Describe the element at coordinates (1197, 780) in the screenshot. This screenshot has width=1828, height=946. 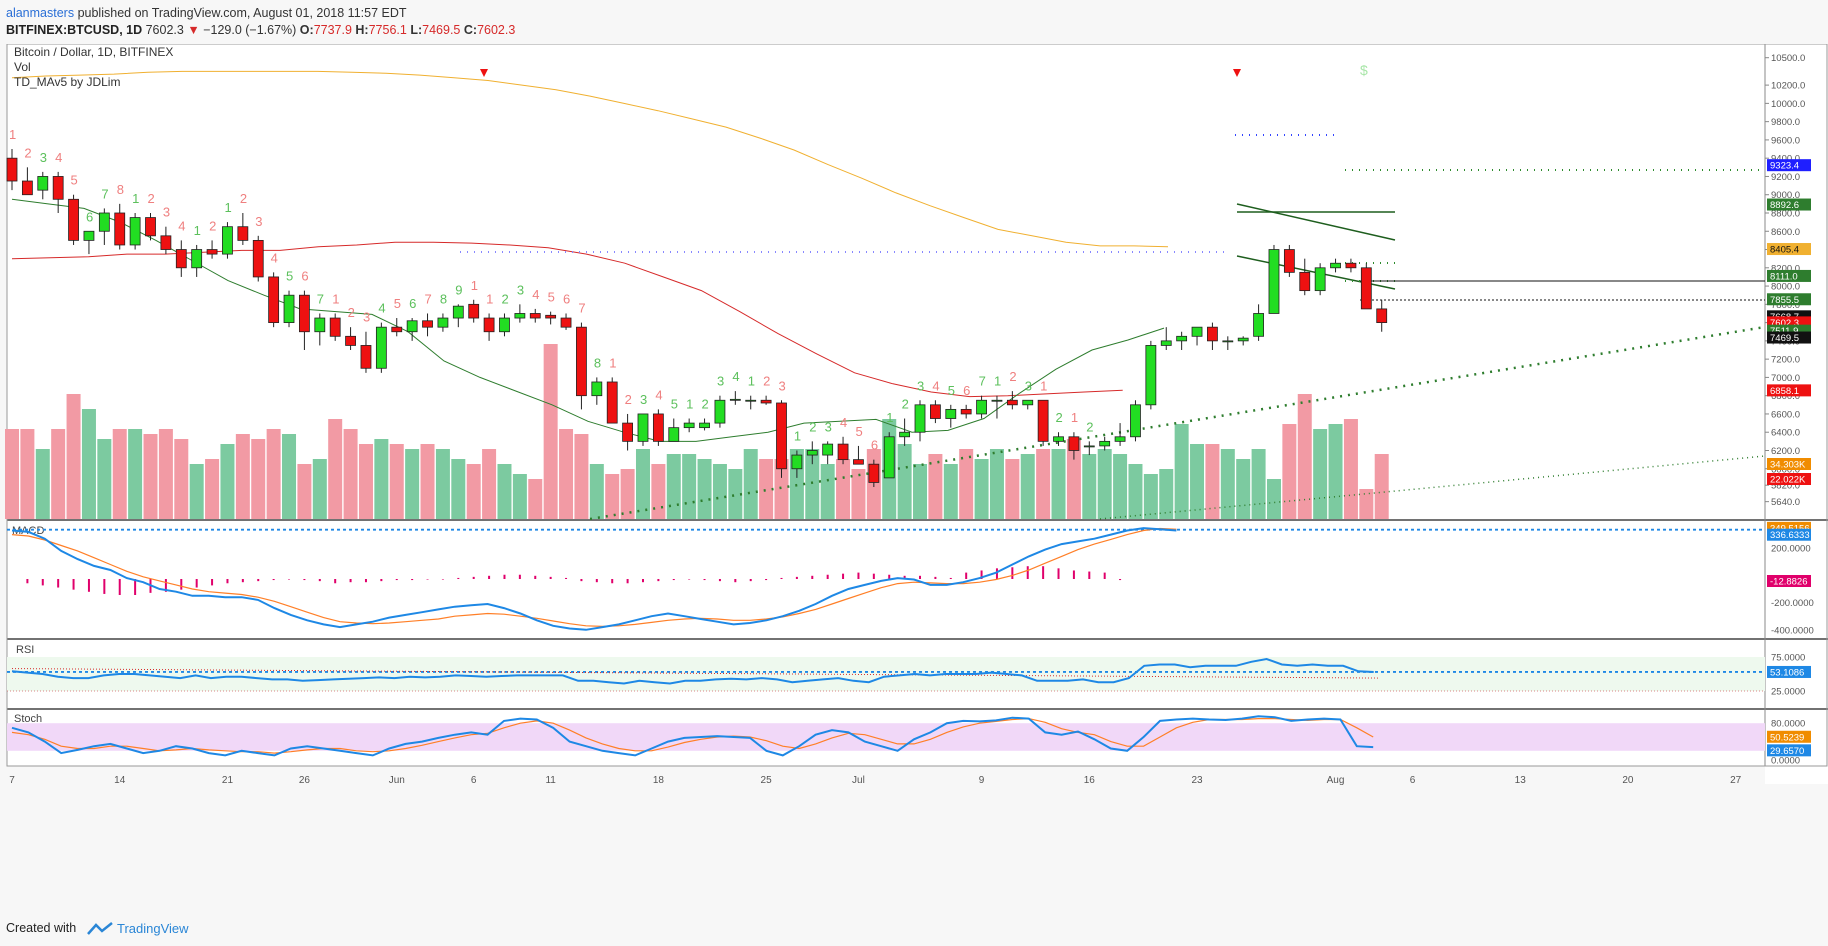
I see `time-axis-tick-label: 23` at that location.